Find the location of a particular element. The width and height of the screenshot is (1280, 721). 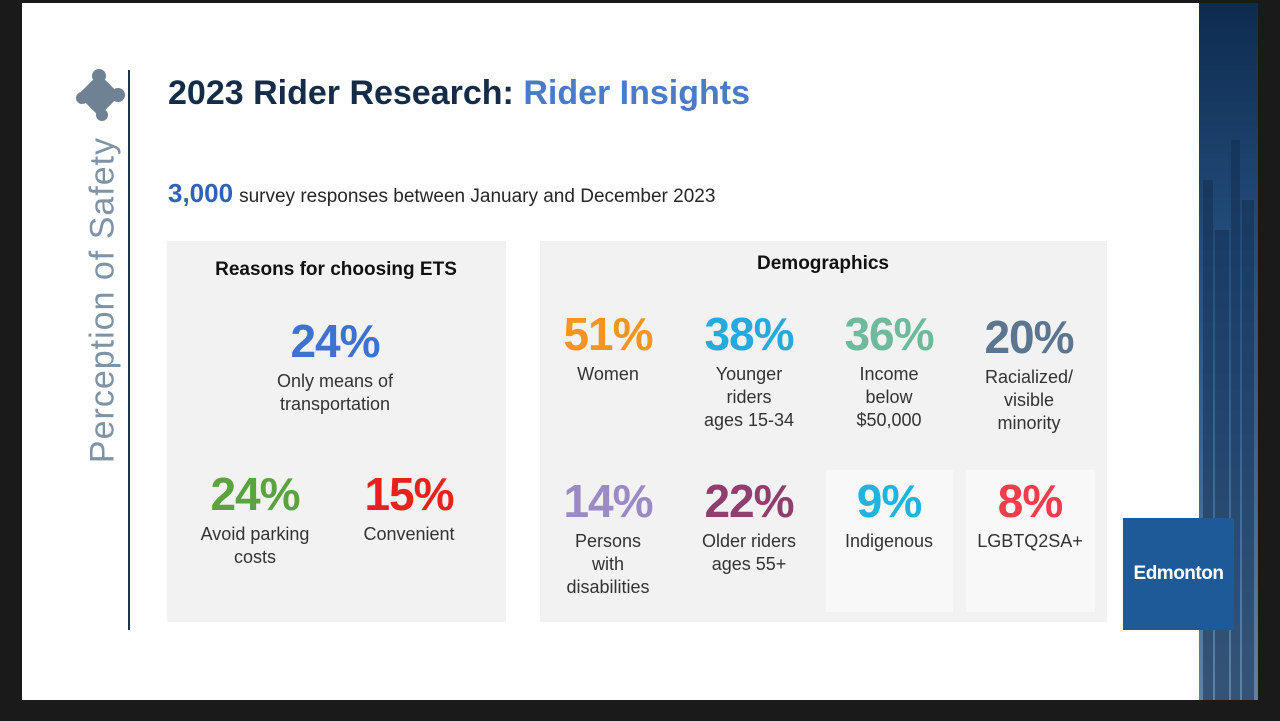

reason-stat: 24% Avoid parking costs is located at coordinates (255, 520).